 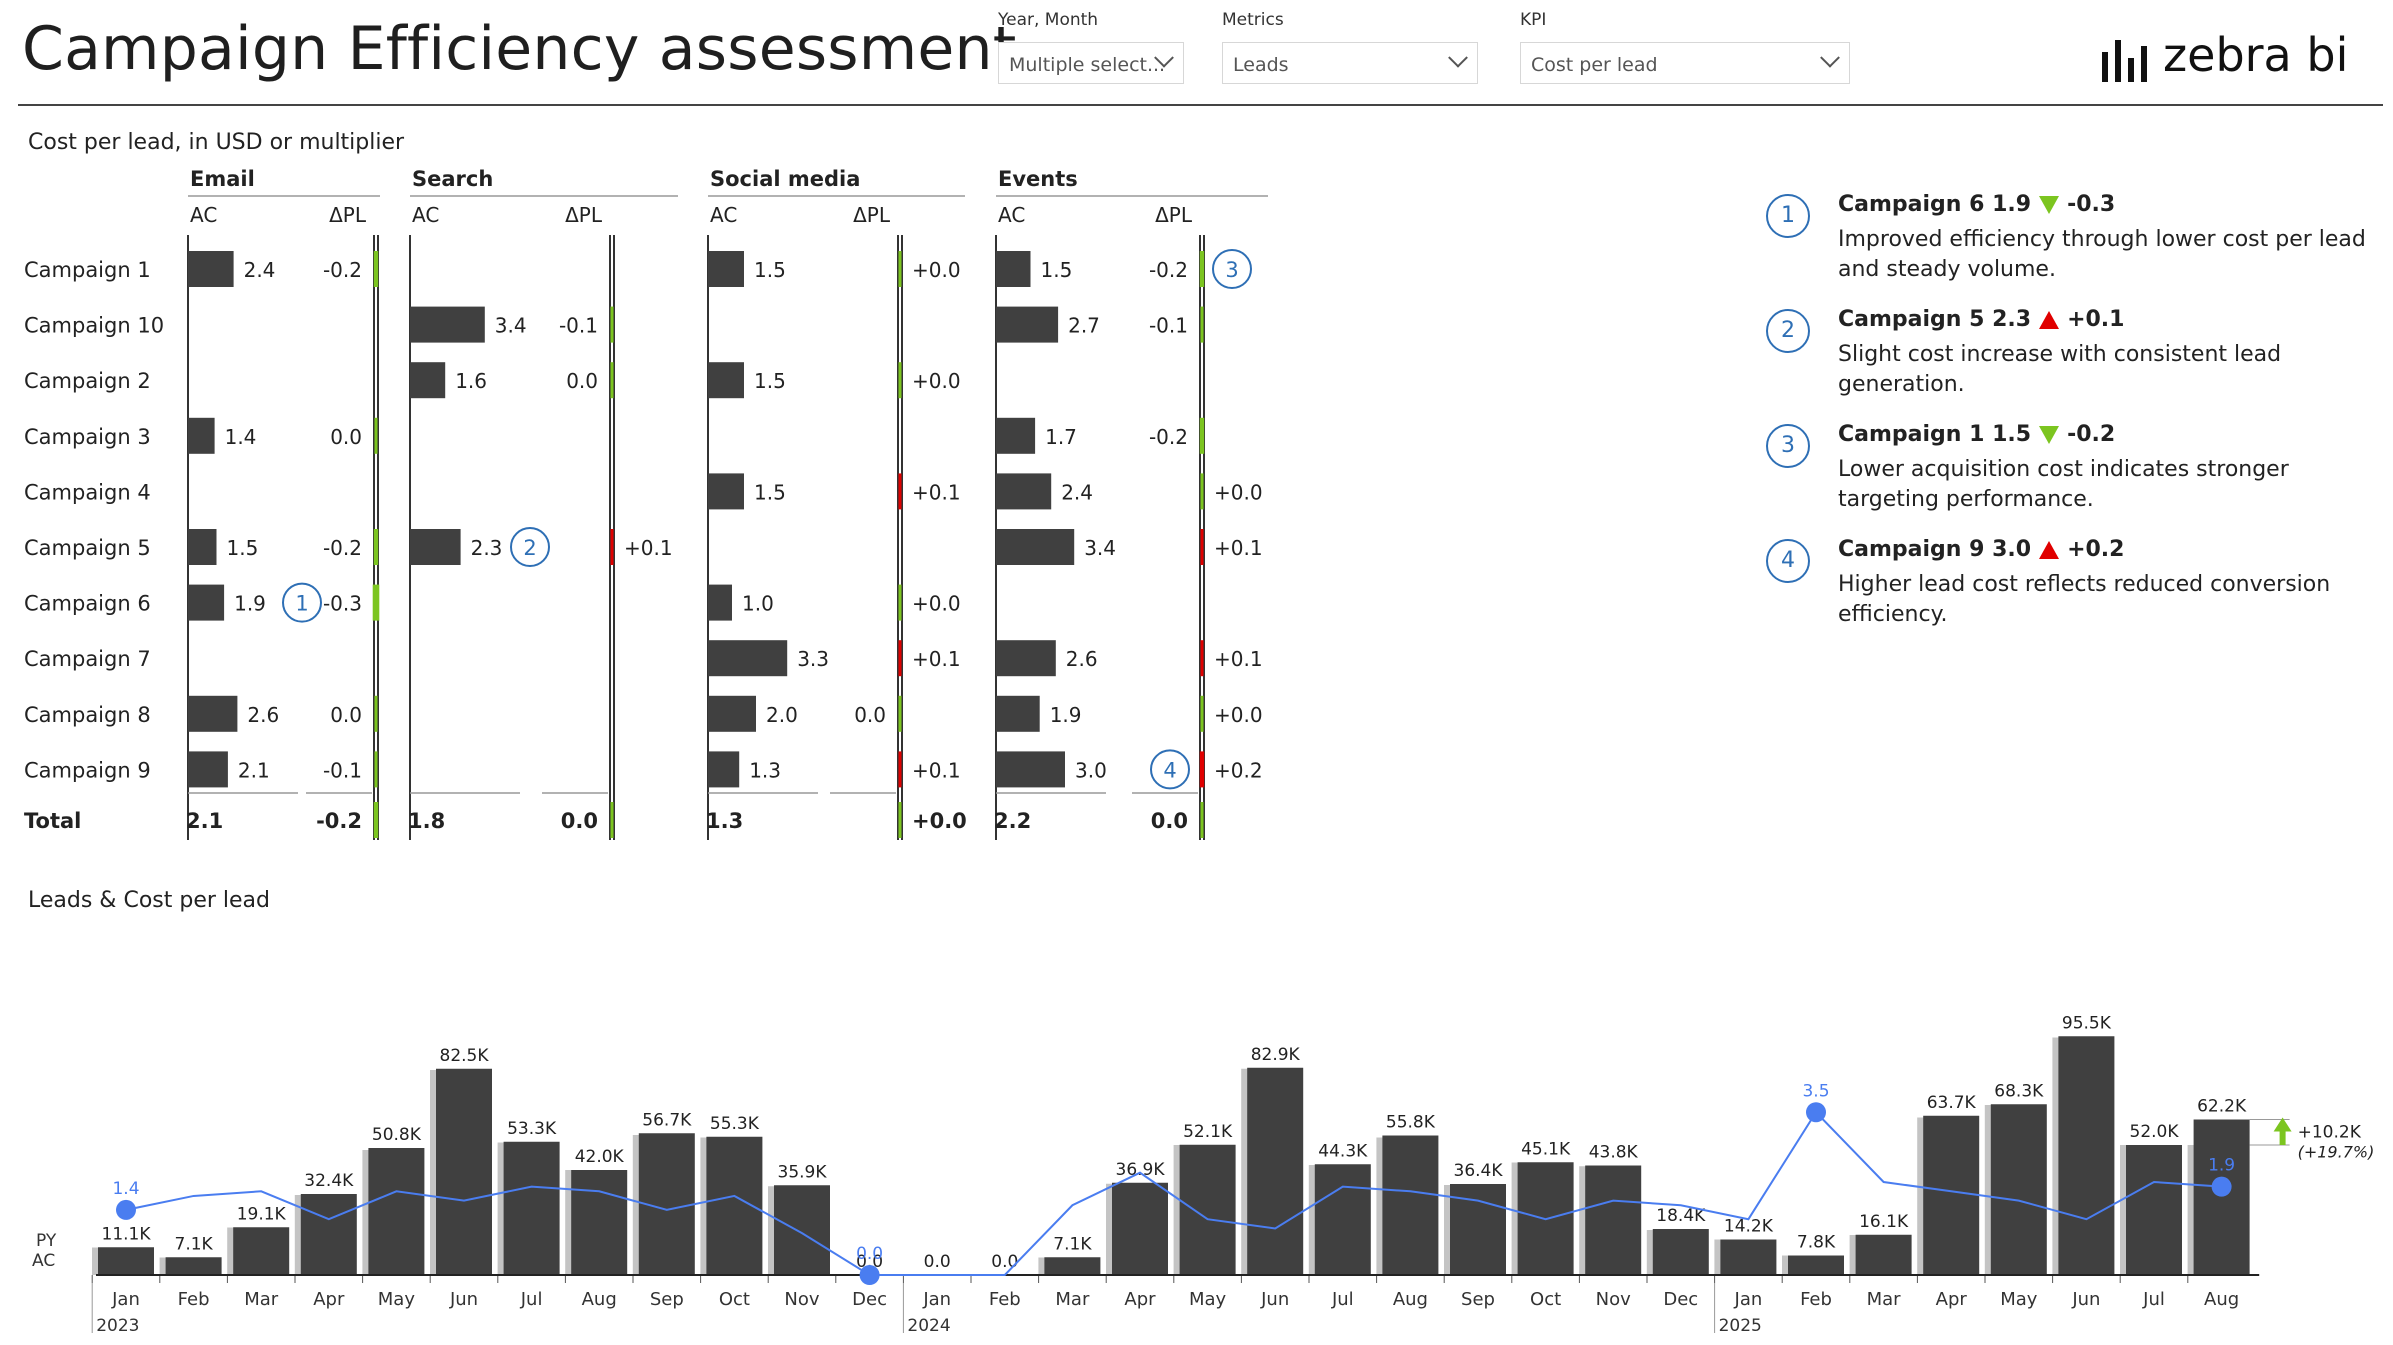 I want to click on row-label: Campaign 1, so click(x=87, y=270).